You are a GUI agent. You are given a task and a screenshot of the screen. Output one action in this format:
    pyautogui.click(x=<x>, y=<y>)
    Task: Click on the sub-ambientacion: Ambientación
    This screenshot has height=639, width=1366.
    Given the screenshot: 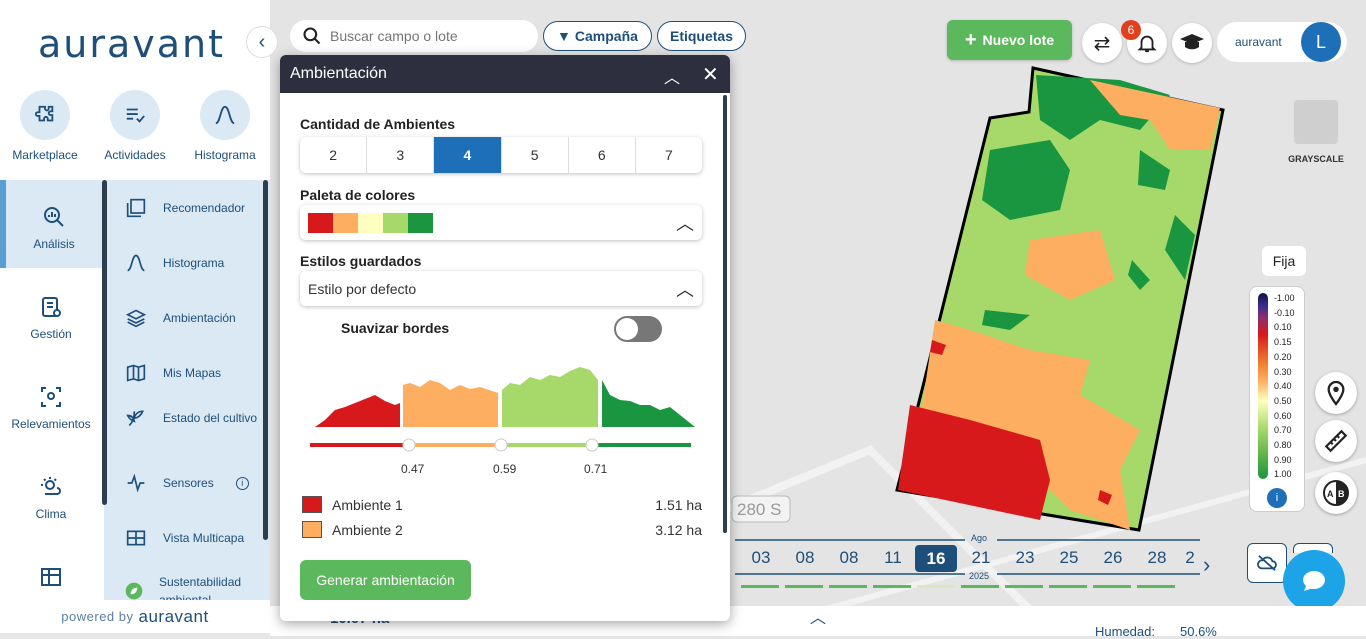 What is the action you would take?
    pyautogui.click(x=194, y=318)
    